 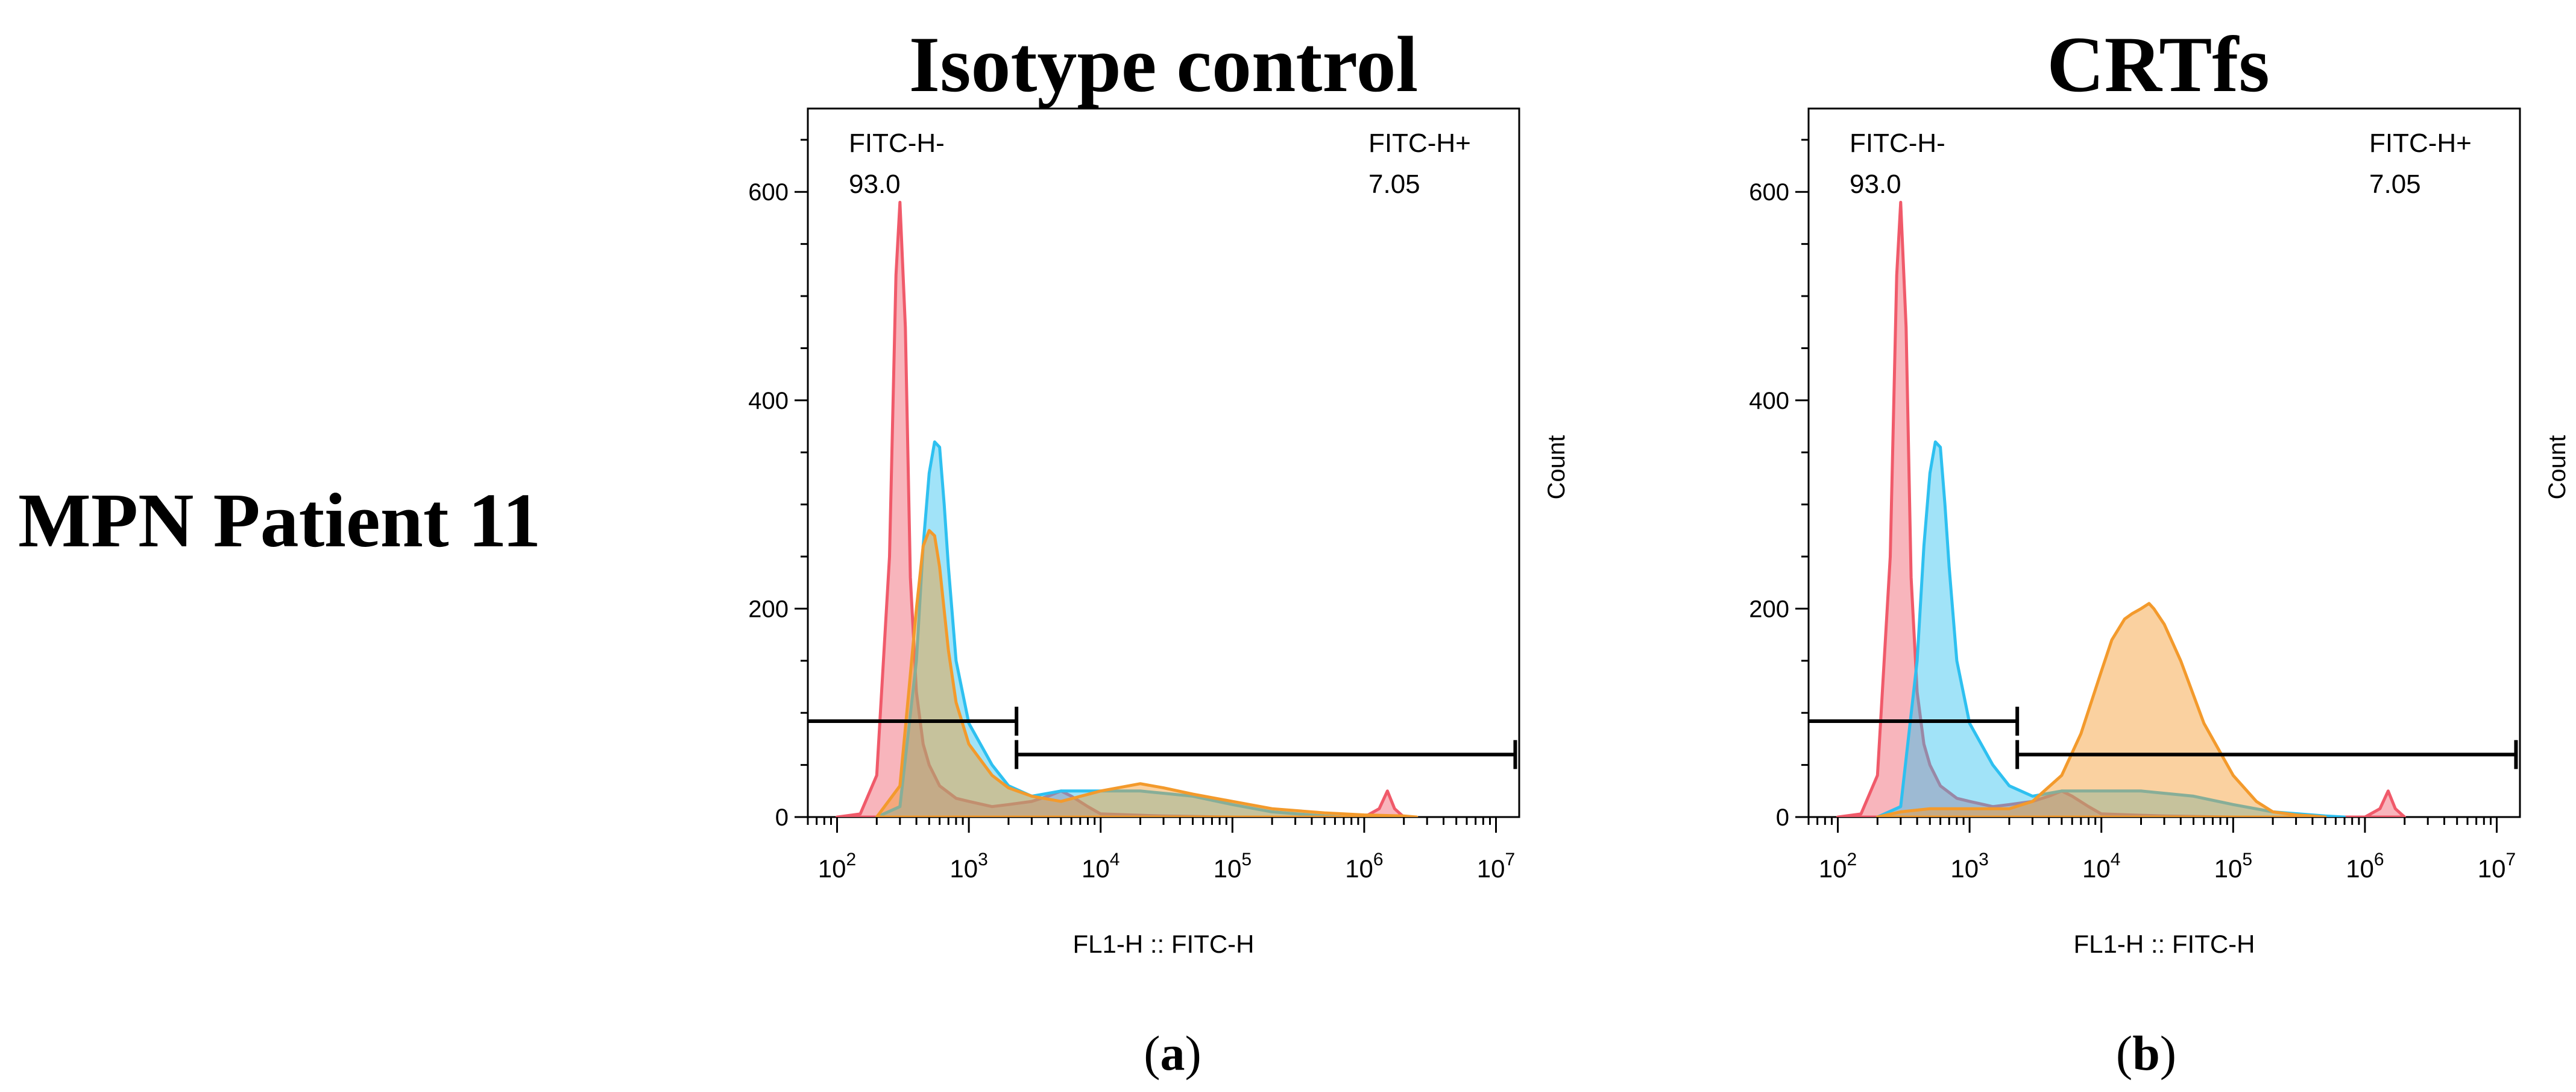 What do you see at coordinates (279, 520) in the screenshot?
I see `row-label: MPN Patient 11` at bounding box center [279, 520].